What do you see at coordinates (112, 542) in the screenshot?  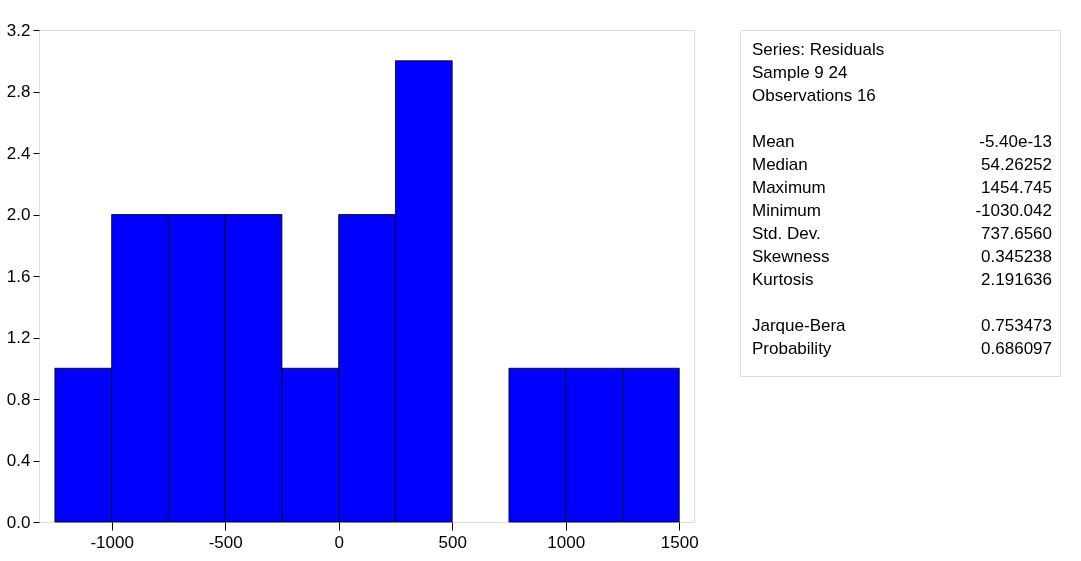 I see `x-tick-label: -1000` at bounding box center [112, 542].